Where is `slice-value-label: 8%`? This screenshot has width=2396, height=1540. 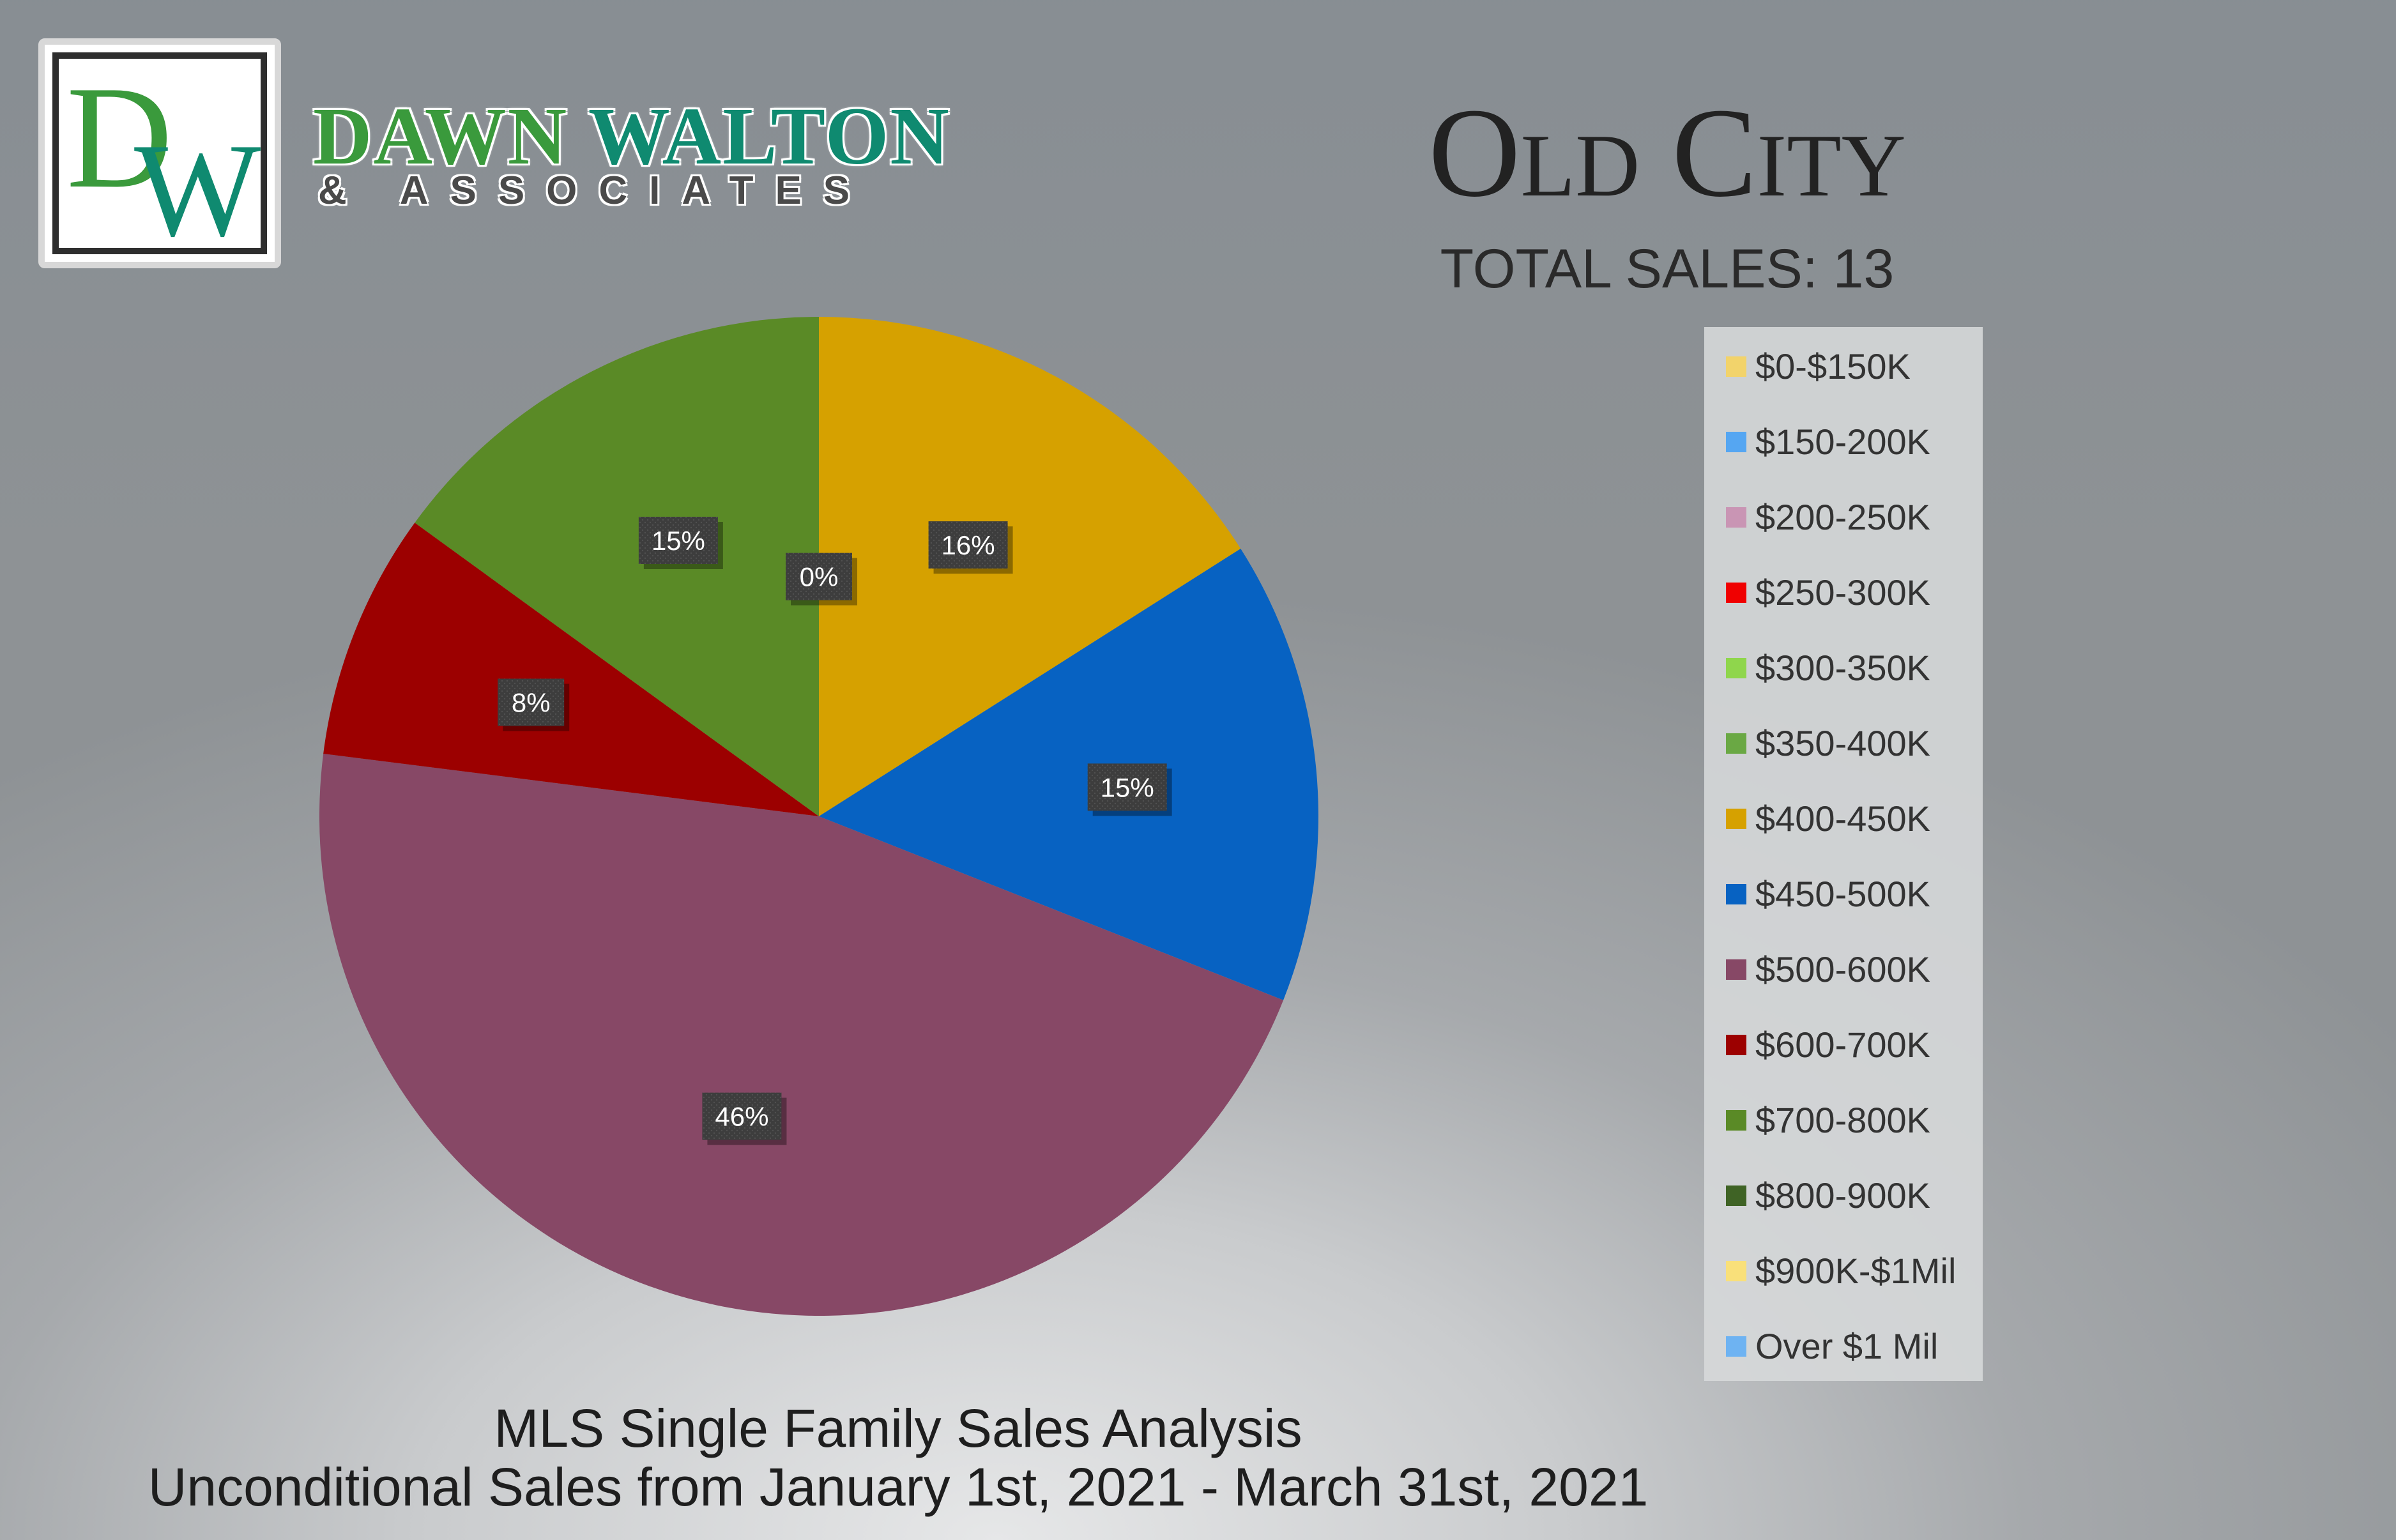
slice-value-label: 8% is located at coordinates (531, 703).